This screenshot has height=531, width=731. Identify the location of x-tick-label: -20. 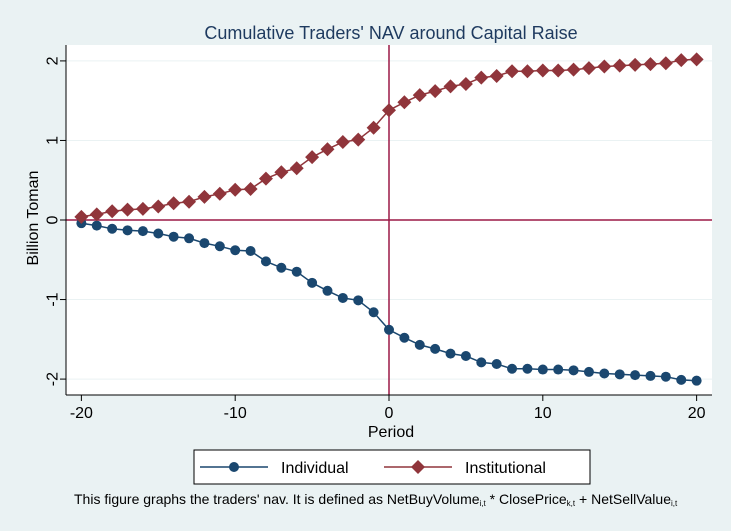
(81, 413).